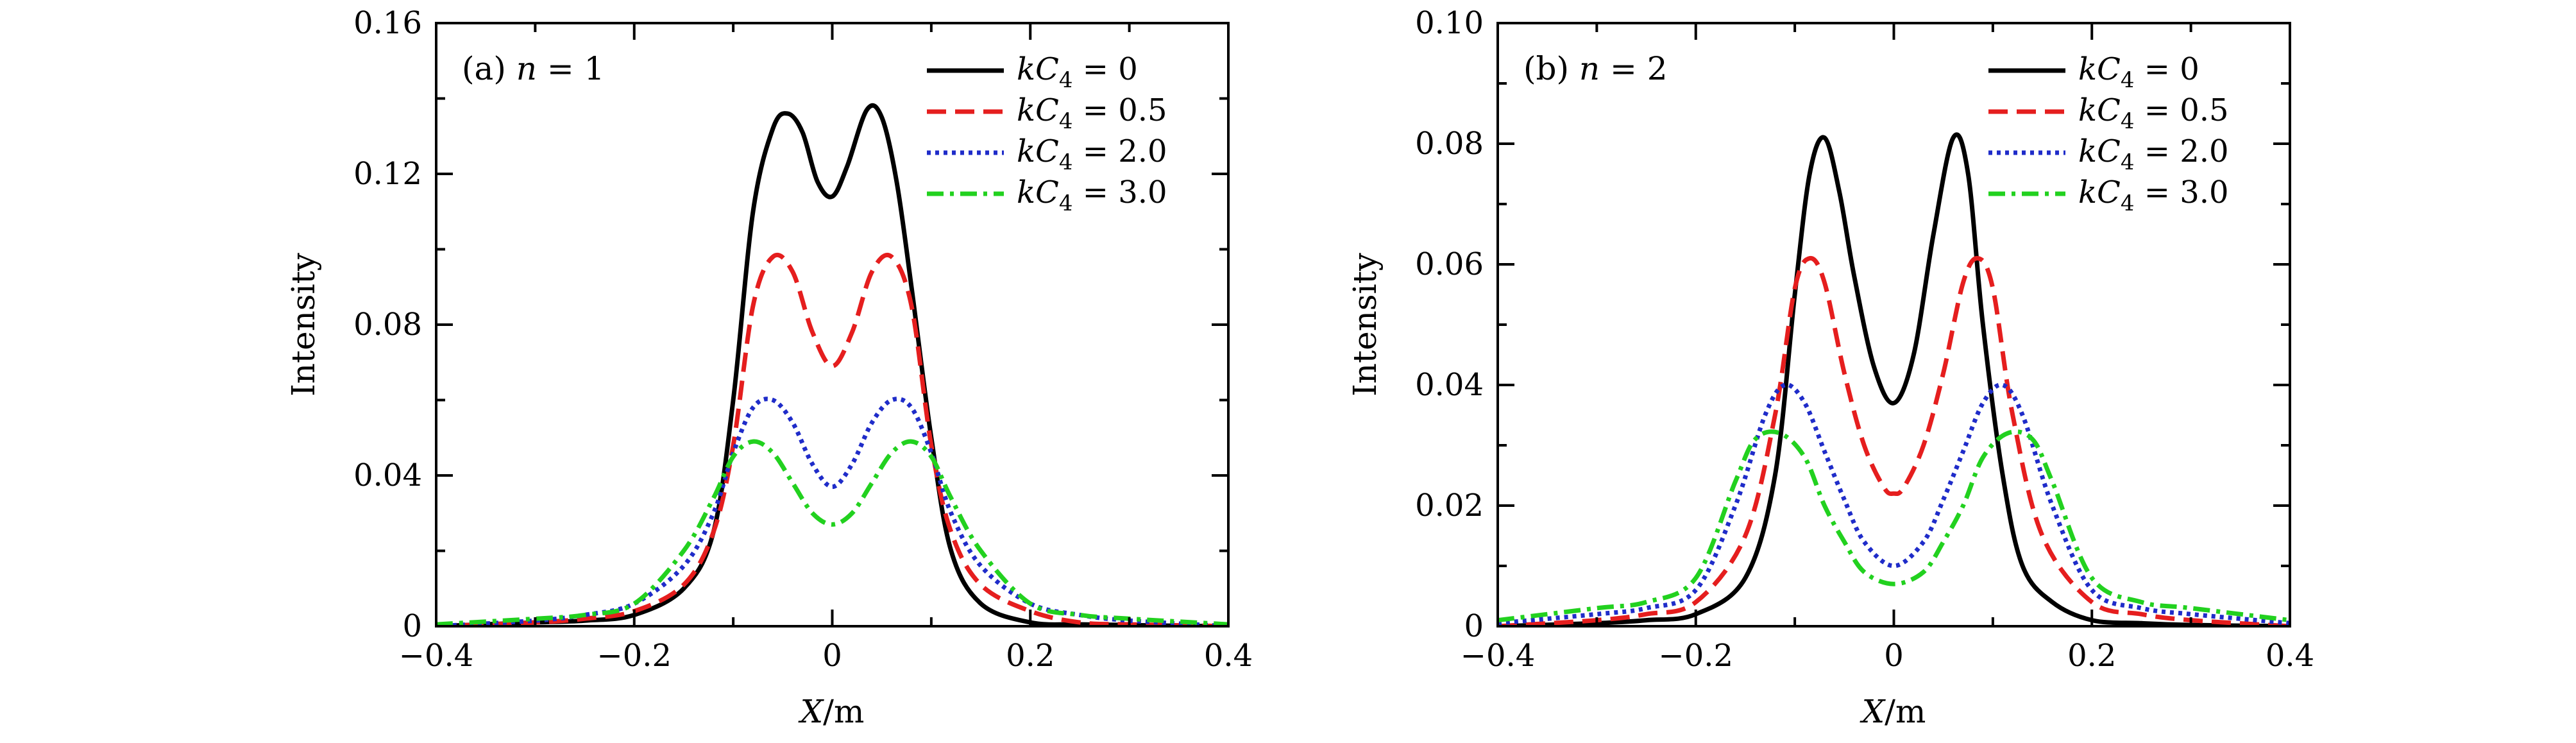 This screenshot has width=2576, height=743. I want to click on panel-label: (b) n = 2, so click(1595, 68).